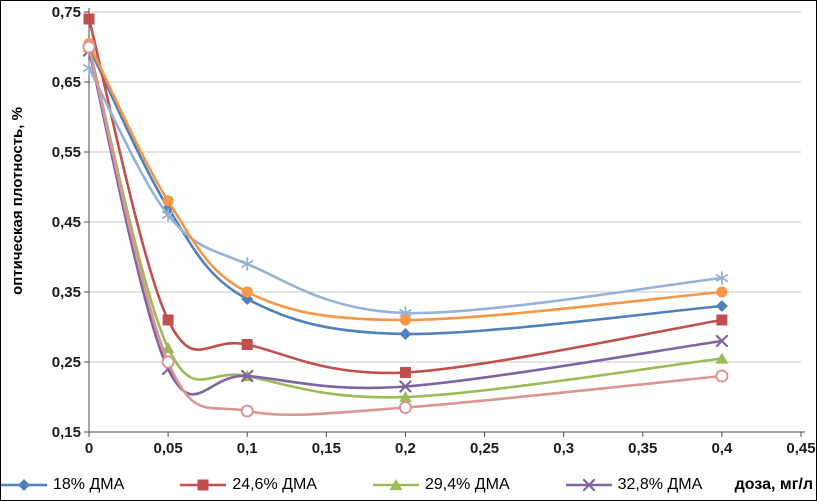 The width and height of the screenshot is (817, 501). Describe the element at coordinates (563, 448) in the screenshot. I see `svg-text: 0,3` at that location.